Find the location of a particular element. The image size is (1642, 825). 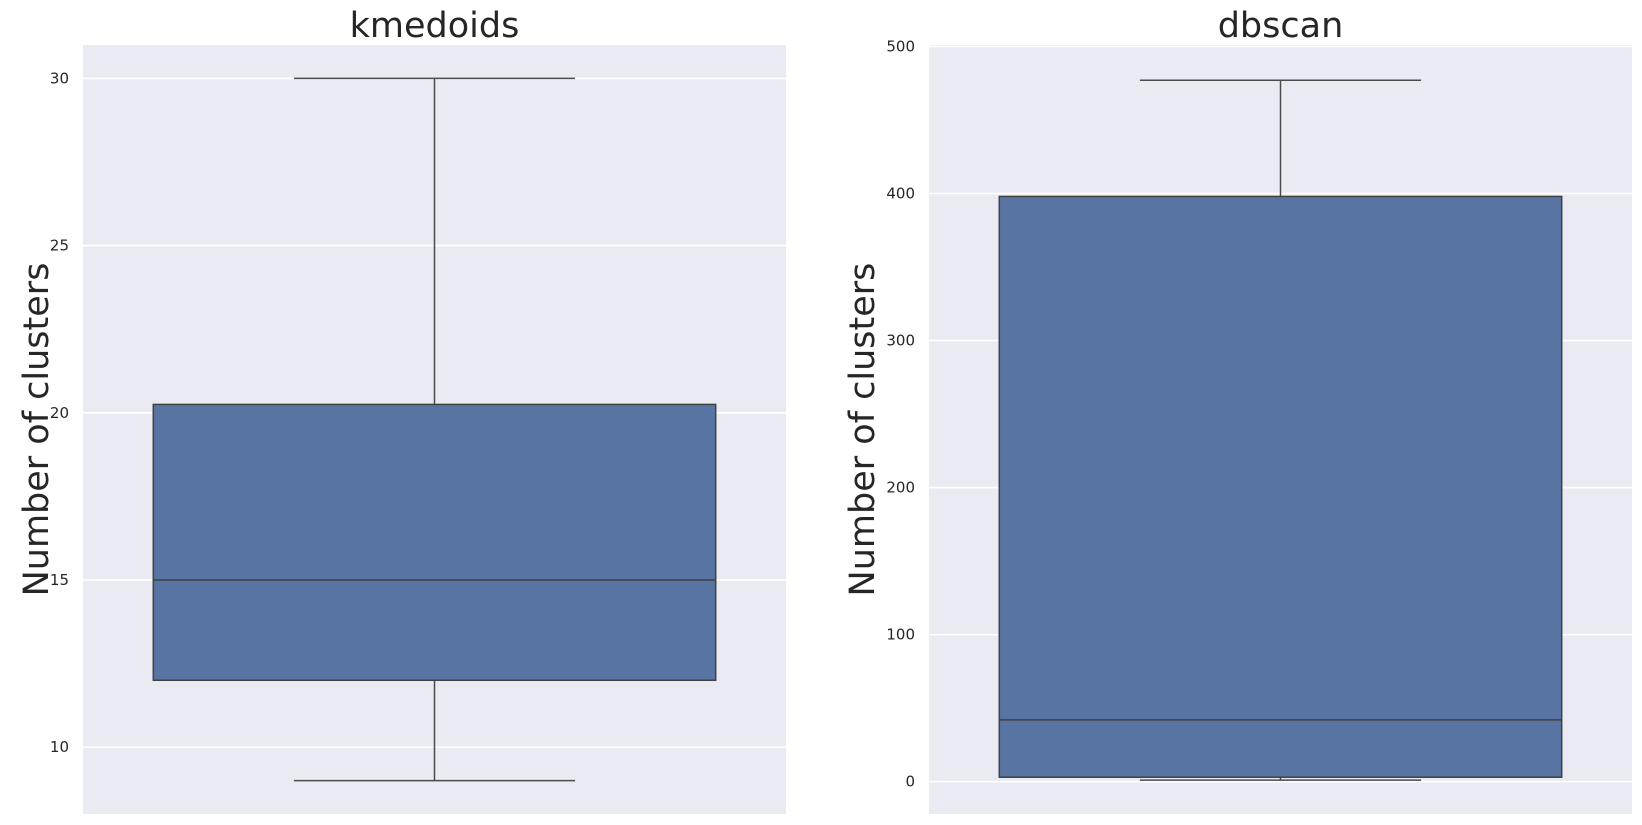

y-tick-label: 0 is located at coordinates (910, 782).